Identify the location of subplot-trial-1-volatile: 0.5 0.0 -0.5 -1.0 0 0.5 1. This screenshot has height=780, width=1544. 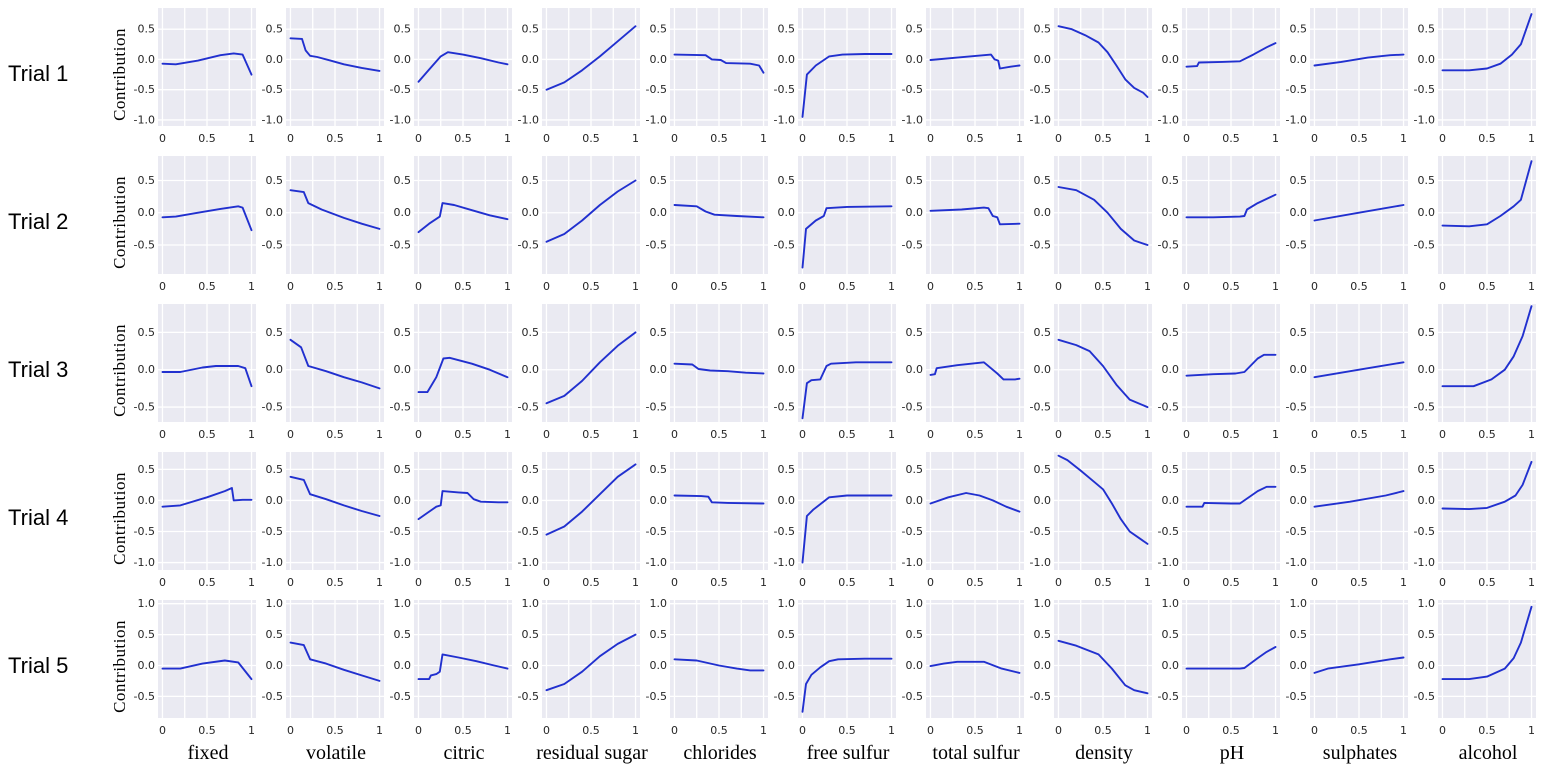
(323, 76).